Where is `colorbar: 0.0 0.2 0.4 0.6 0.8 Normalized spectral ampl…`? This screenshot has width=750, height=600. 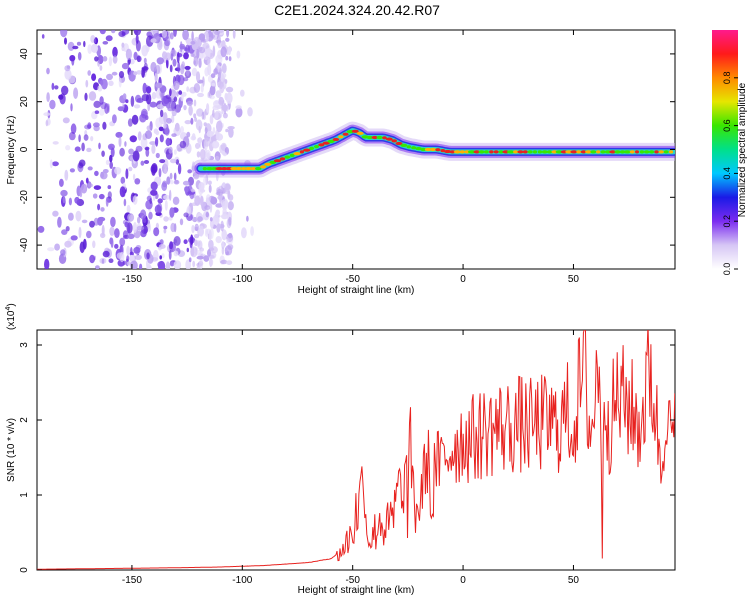 colorbar: 0.0 0.2 0.4 0.6 0.8 Normalized spectral ampl… is located at coordinates (730, 152).